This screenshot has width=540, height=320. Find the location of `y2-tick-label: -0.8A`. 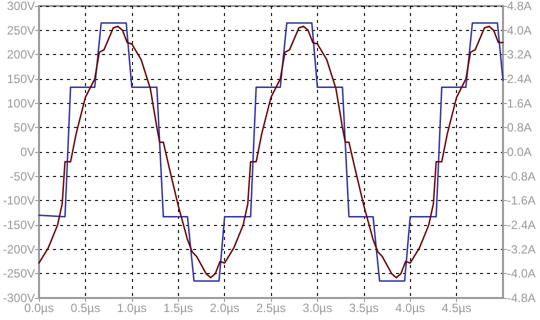

y2-tick-label: -0.8A is located at coordinates (521, 176).